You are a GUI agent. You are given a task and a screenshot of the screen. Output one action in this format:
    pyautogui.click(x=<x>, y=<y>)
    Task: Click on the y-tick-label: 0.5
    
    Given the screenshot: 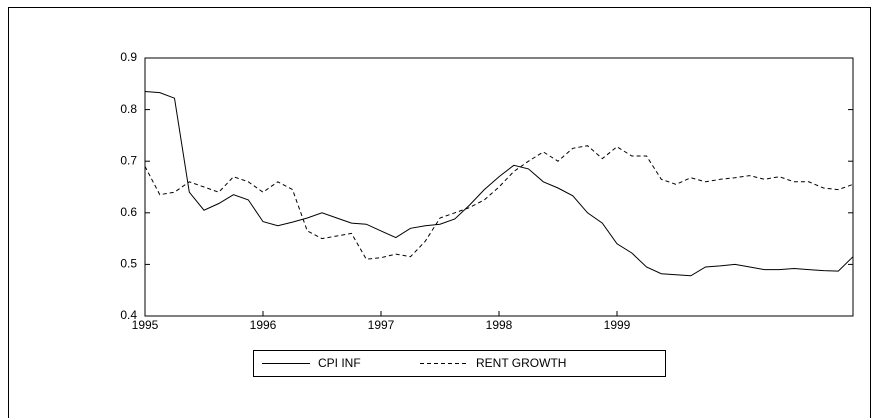 What is the action you would take?
    pyautogui.click(x=128, y=264)
    